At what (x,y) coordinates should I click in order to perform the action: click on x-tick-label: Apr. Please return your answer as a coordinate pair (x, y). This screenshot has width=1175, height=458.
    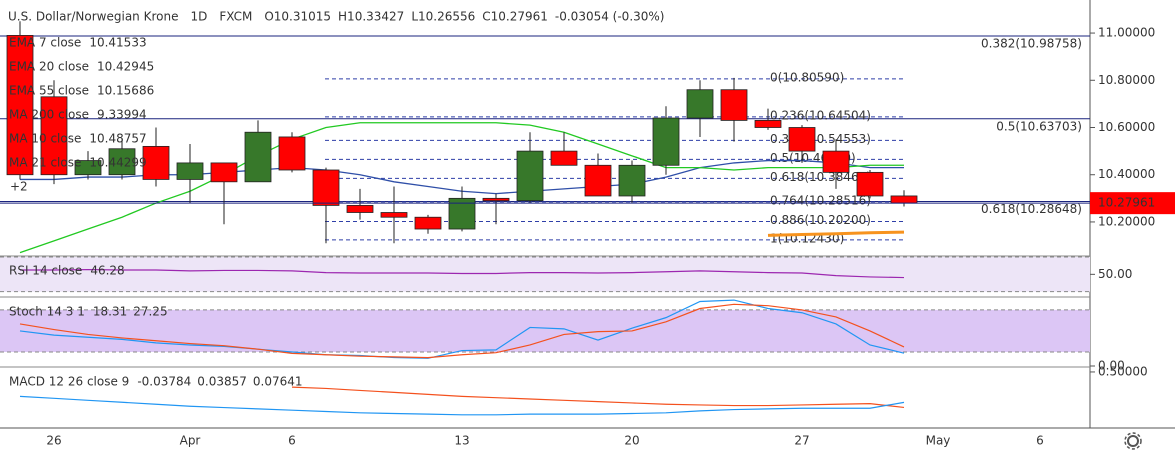
    Looking at the image, I should click on (190, 441).